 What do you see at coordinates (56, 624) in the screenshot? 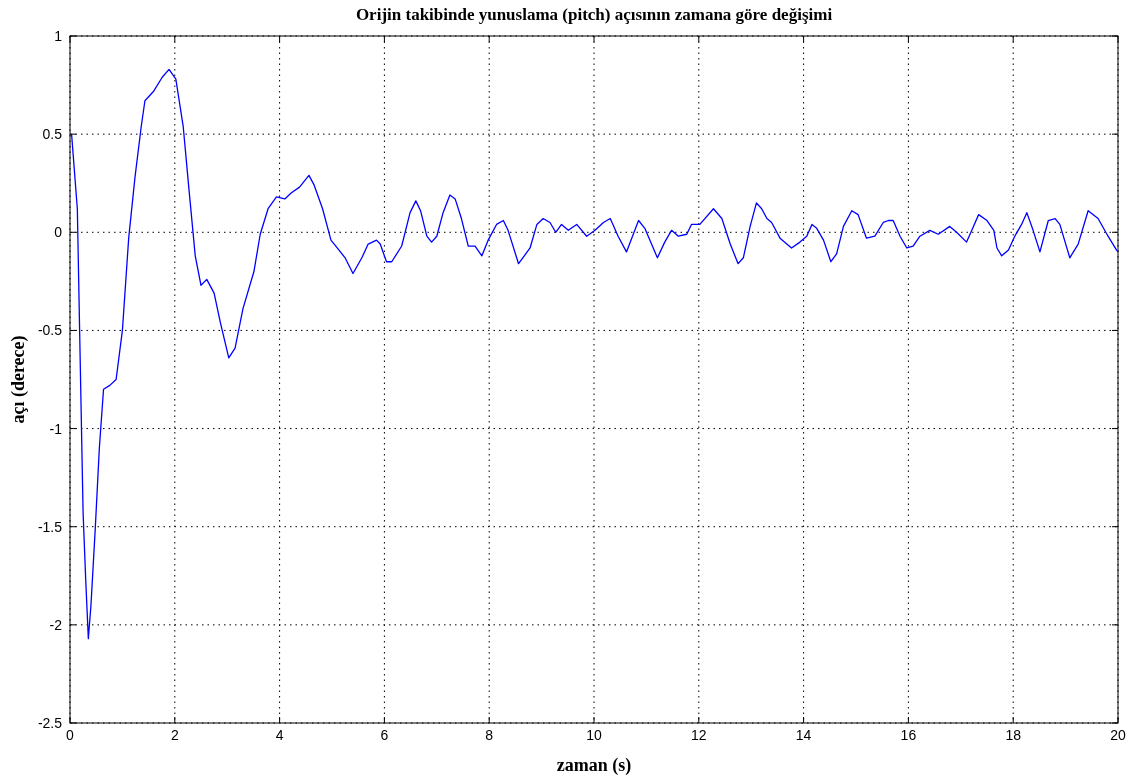
I see `y-tick-label: -2` at bounding box center [56, 624].